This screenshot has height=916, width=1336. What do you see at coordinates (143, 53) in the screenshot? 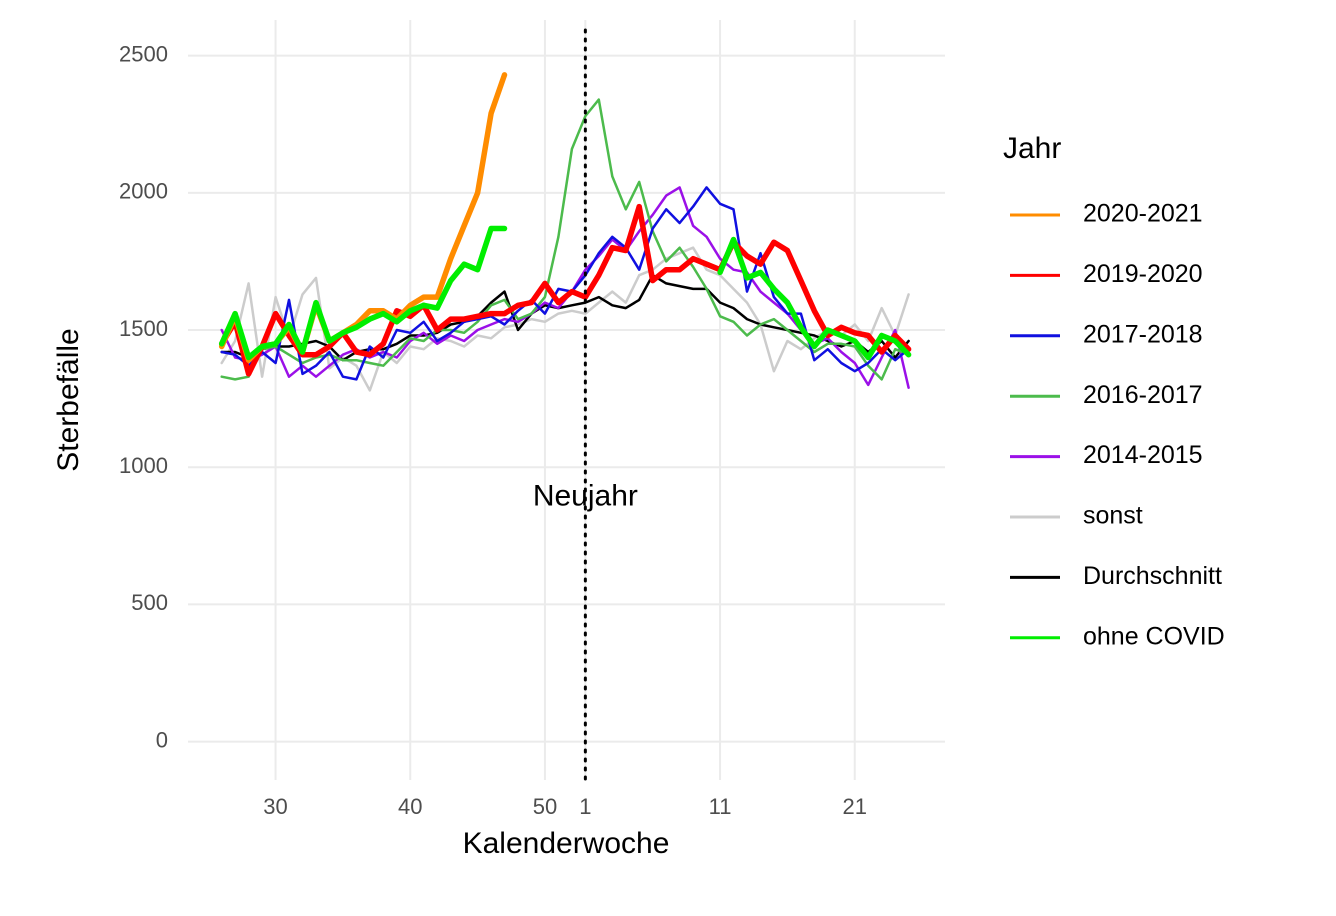
I see `y-tick-label: 2500` at bounding box center [143, 53].